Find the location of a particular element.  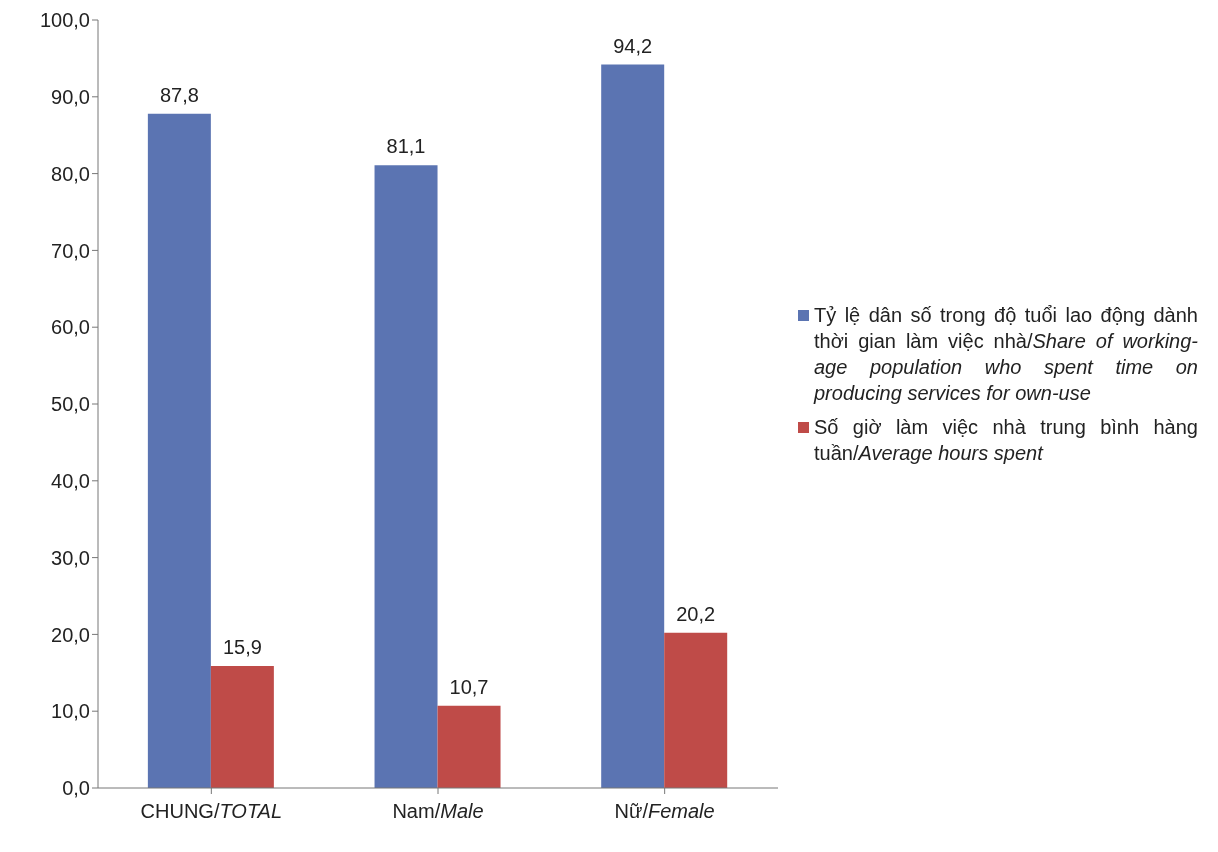

y-tick-label: 60,0 is located at coordinates (70, 327).